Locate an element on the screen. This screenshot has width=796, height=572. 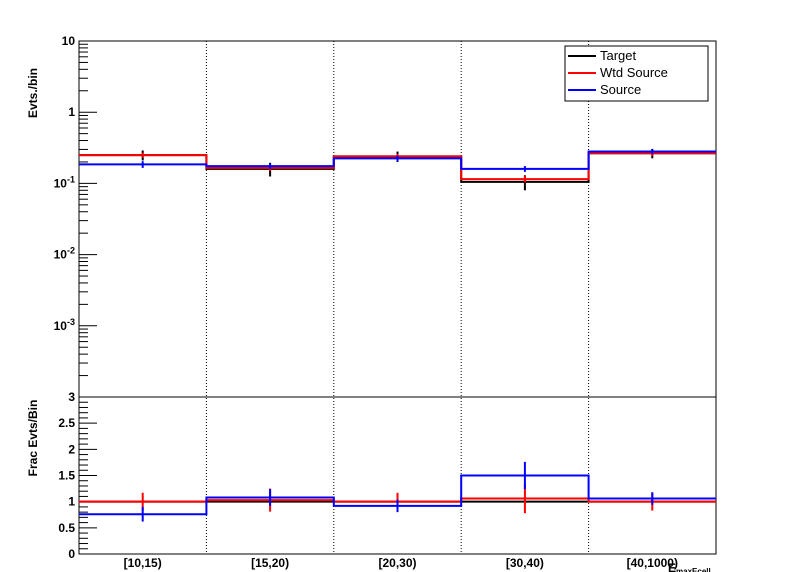
upper-y-tick-label: 10⁻¹ is located at coordinates (64, 182).